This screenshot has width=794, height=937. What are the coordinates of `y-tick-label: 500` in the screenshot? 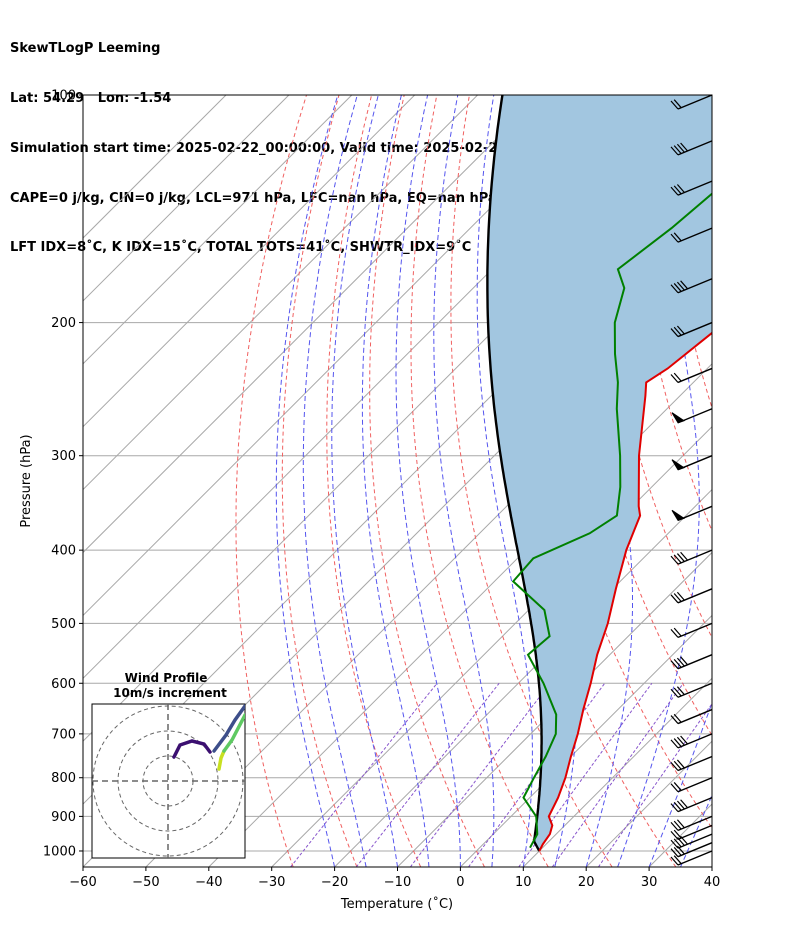 It's located at (63, 624).